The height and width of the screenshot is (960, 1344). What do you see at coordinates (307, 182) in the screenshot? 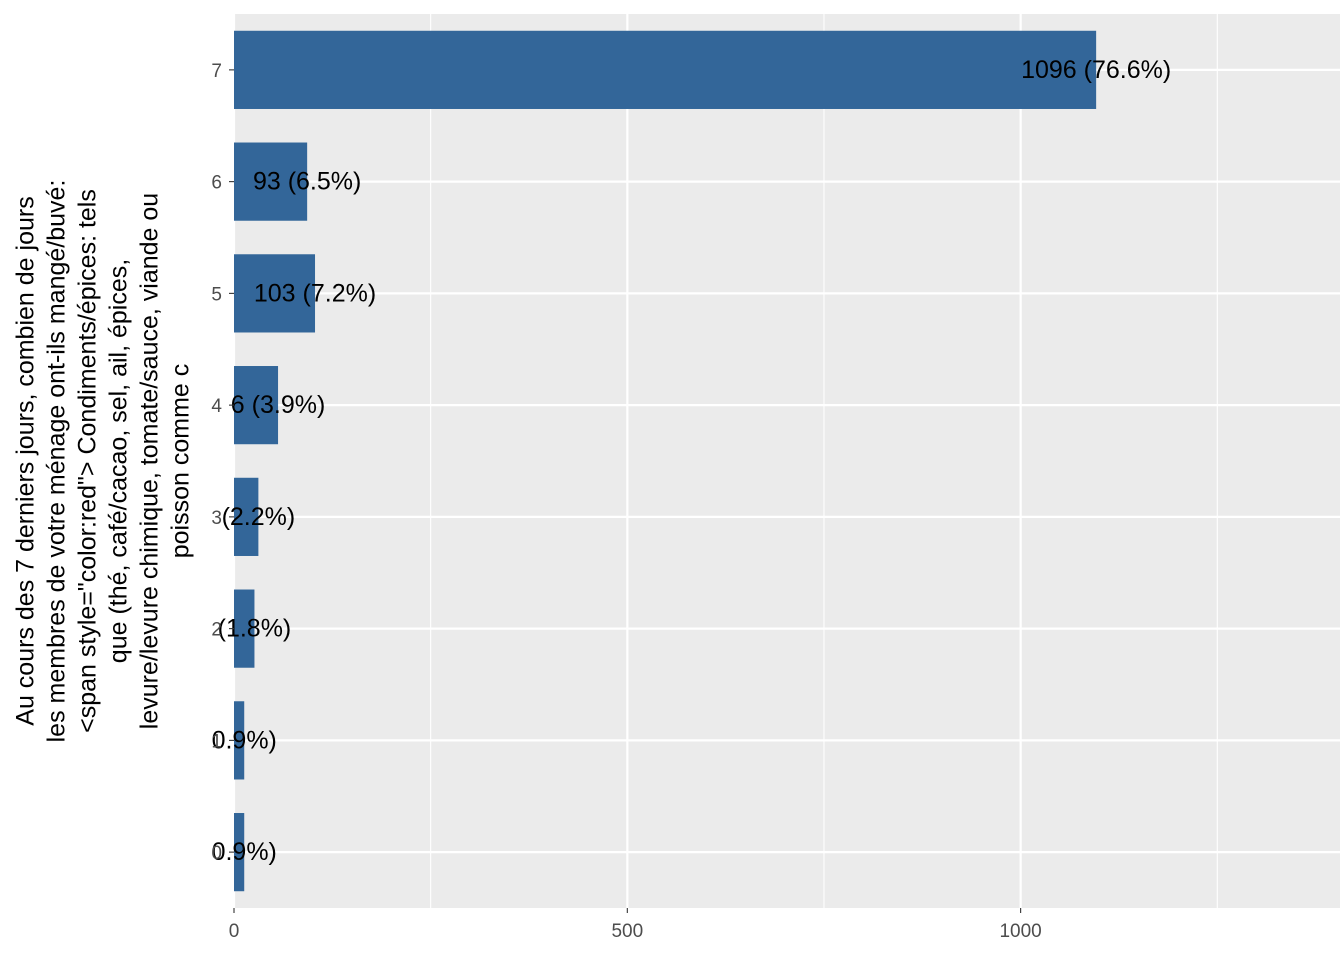
I see `bar-data-label: 93 (6.5%)` at bounding box center [307, 182].